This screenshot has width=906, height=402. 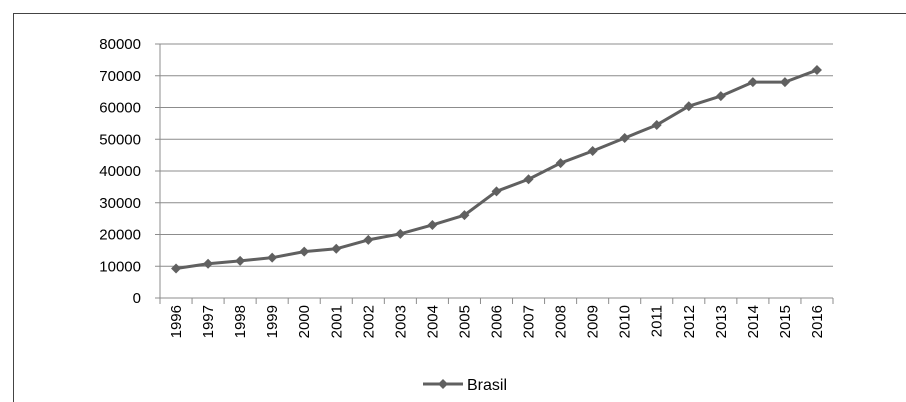 I want to click on x-tick-label-1996: 1996, so click(x=176, y=321).